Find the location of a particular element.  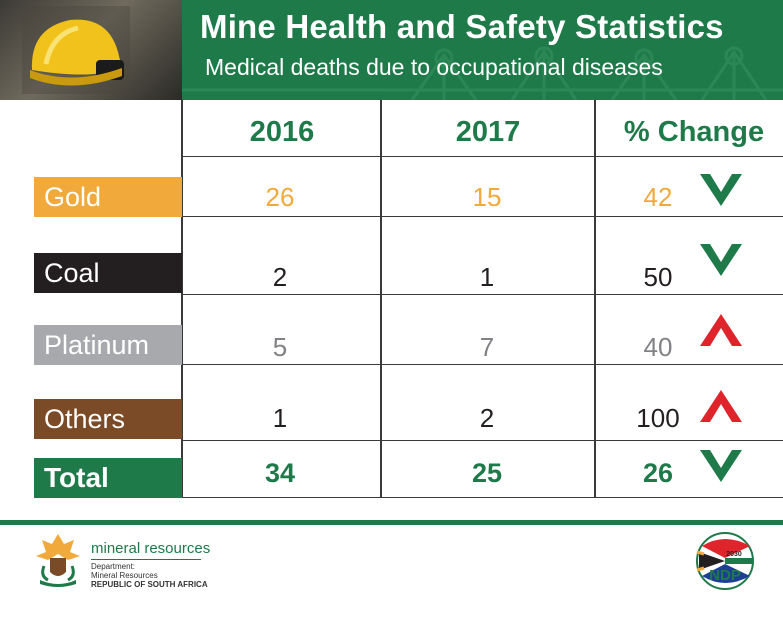

column-header-change: % Change is located at coordinates (694, 132).